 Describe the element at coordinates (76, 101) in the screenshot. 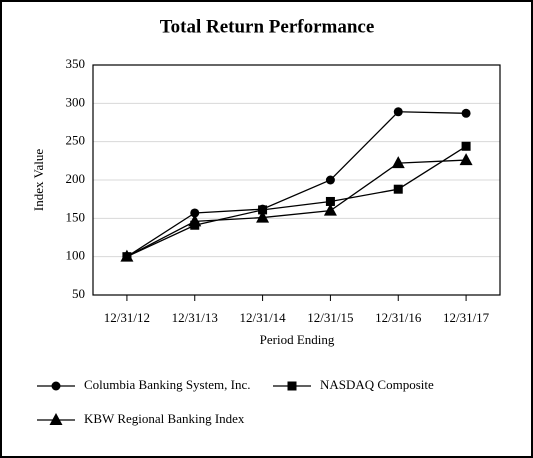

I see `y-tick-label: 300` at that location.